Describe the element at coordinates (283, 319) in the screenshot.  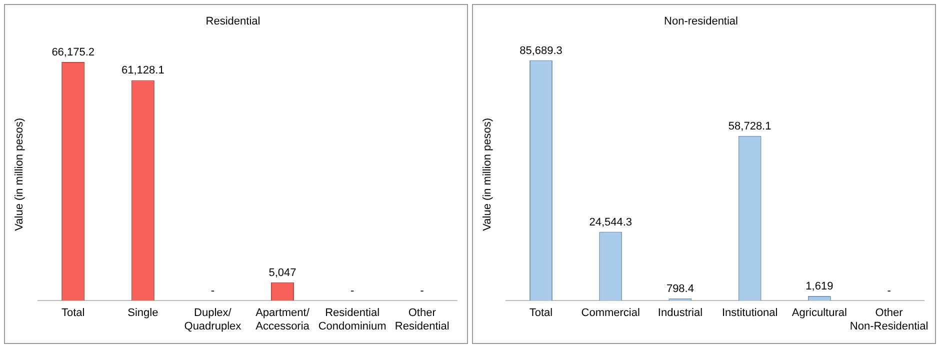
I see `x-tick-label: Apartment/ Accessoria` at that location.